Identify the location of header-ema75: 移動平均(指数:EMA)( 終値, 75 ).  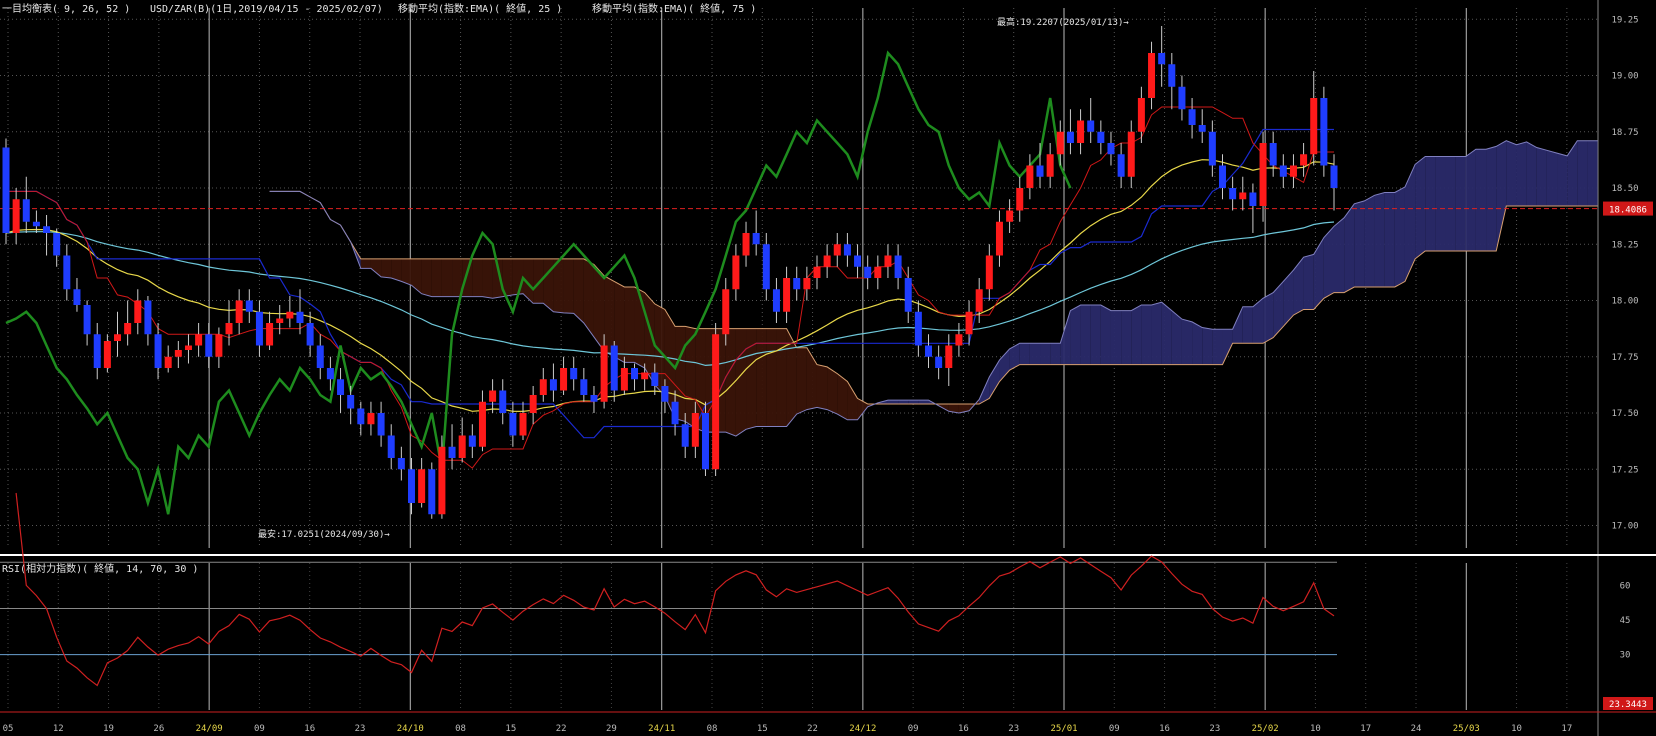
(674, 9).